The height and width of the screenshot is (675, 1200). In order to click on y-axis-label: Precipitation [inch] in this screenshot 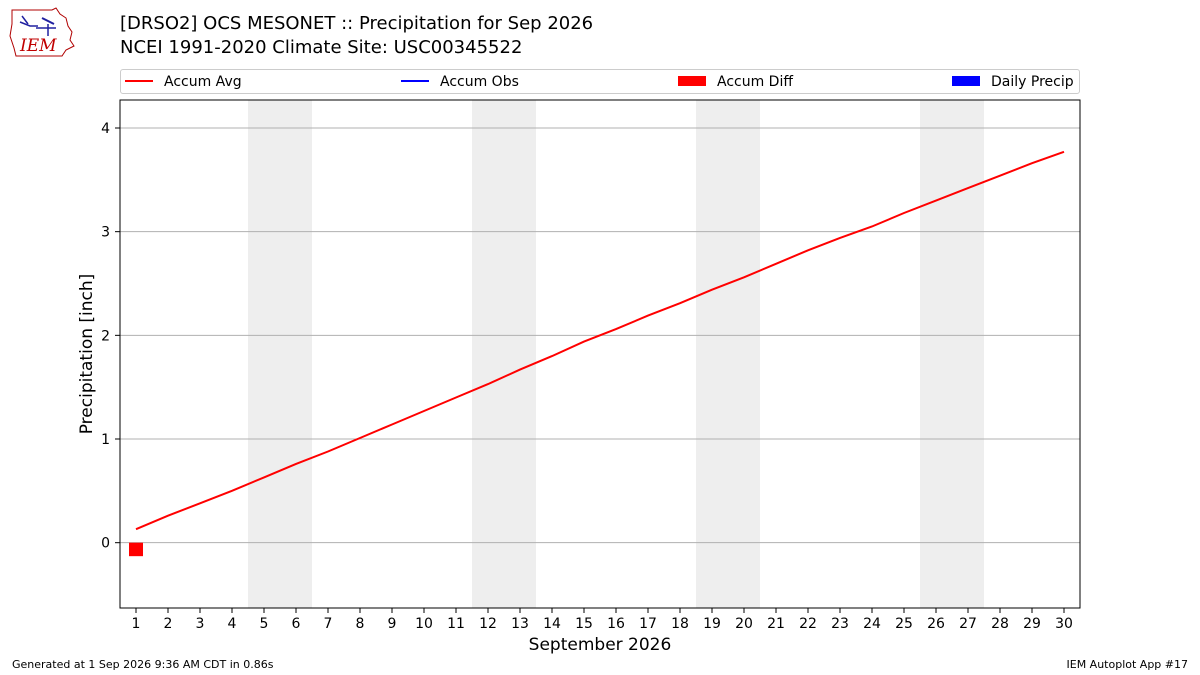, I will do `click(87, 354)`.